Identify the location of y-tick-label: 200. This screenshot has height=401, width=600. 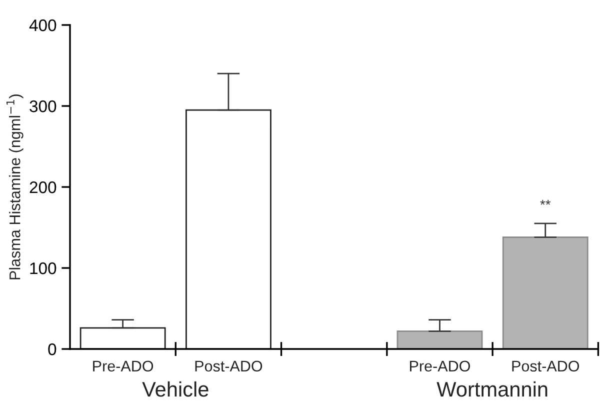
(43, 187).